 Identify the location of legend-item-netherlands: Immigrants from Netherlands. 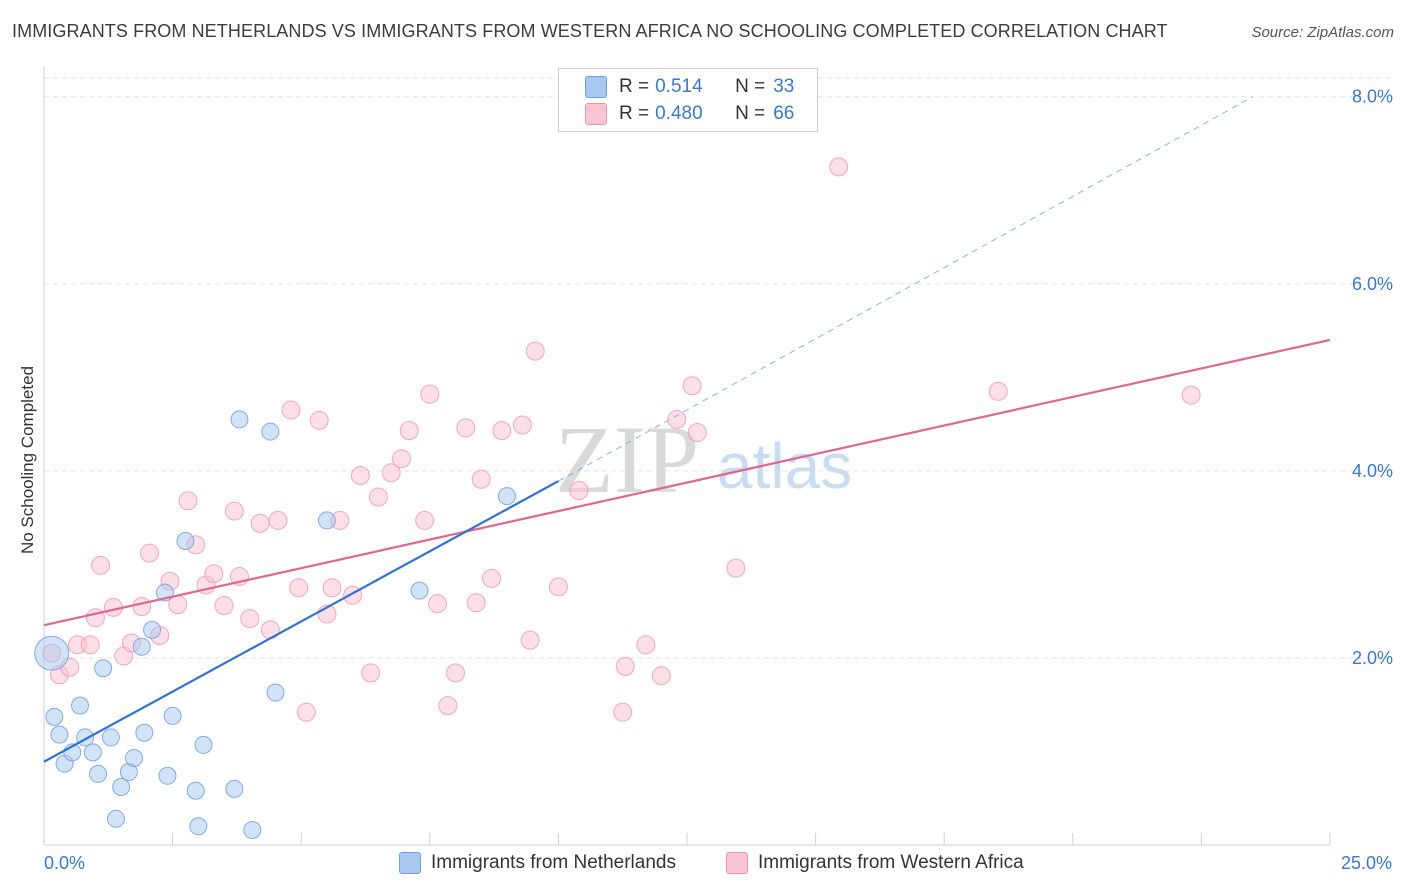
(537, 863).